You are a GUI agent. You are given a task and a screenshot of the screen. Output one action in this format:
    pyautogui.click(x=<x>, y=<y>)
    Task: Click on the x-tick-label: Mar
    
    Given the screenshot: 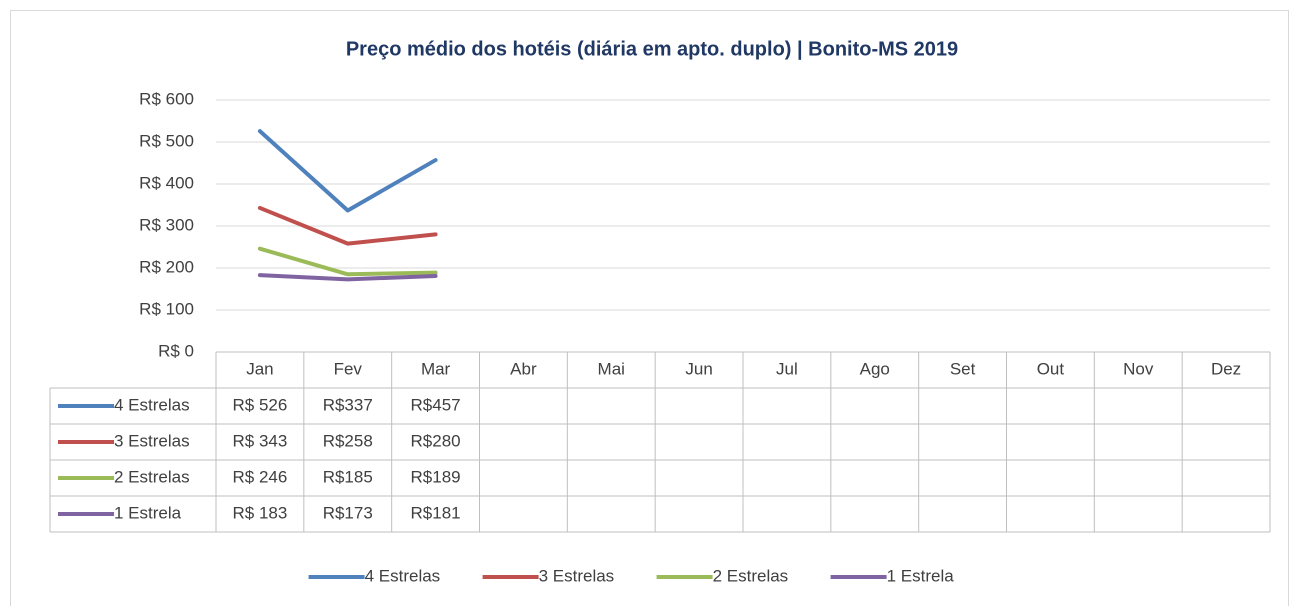 What is the action you would take?
    pyautogui.click(x=436, y=368)
    